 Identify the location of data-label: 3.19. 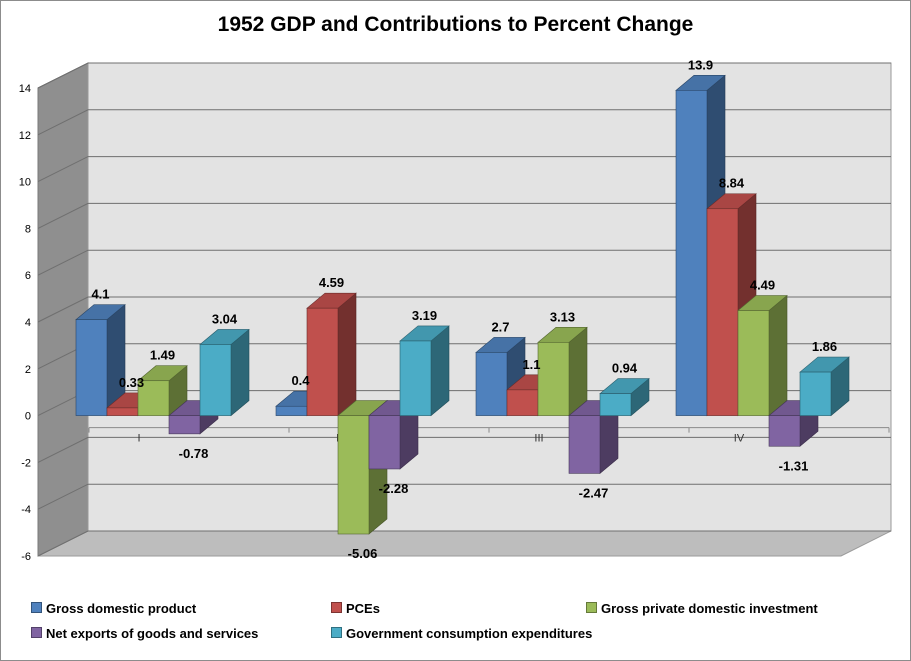
(424, 315).